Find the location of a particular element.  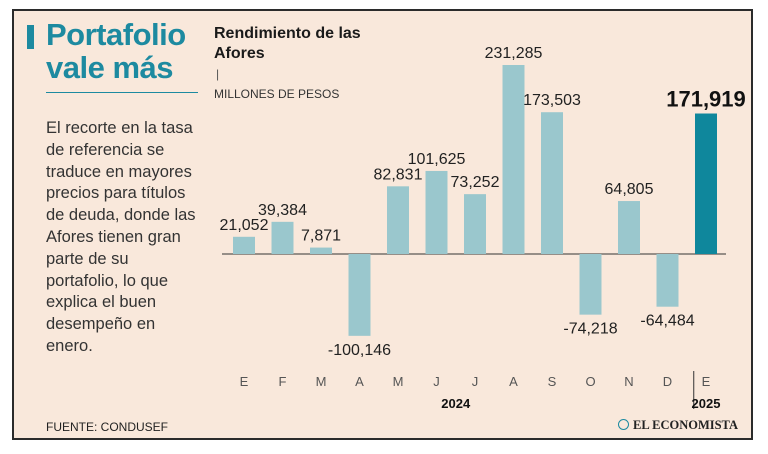

headline-accent-bar is located at coordinates (30, 37).